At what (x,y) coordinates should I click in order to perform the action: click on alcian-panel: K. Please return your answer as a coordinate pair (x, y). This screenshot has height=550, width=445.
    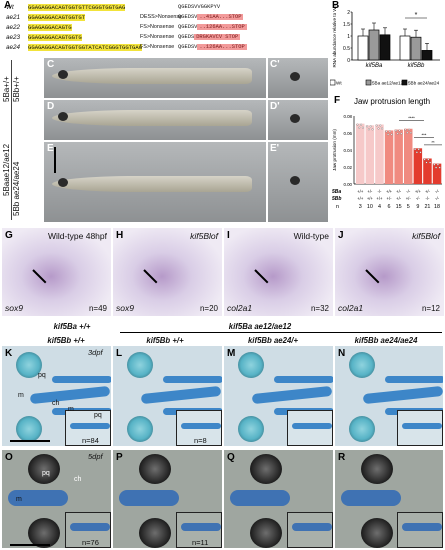
    Looking at the image, I should click on (56, 396).